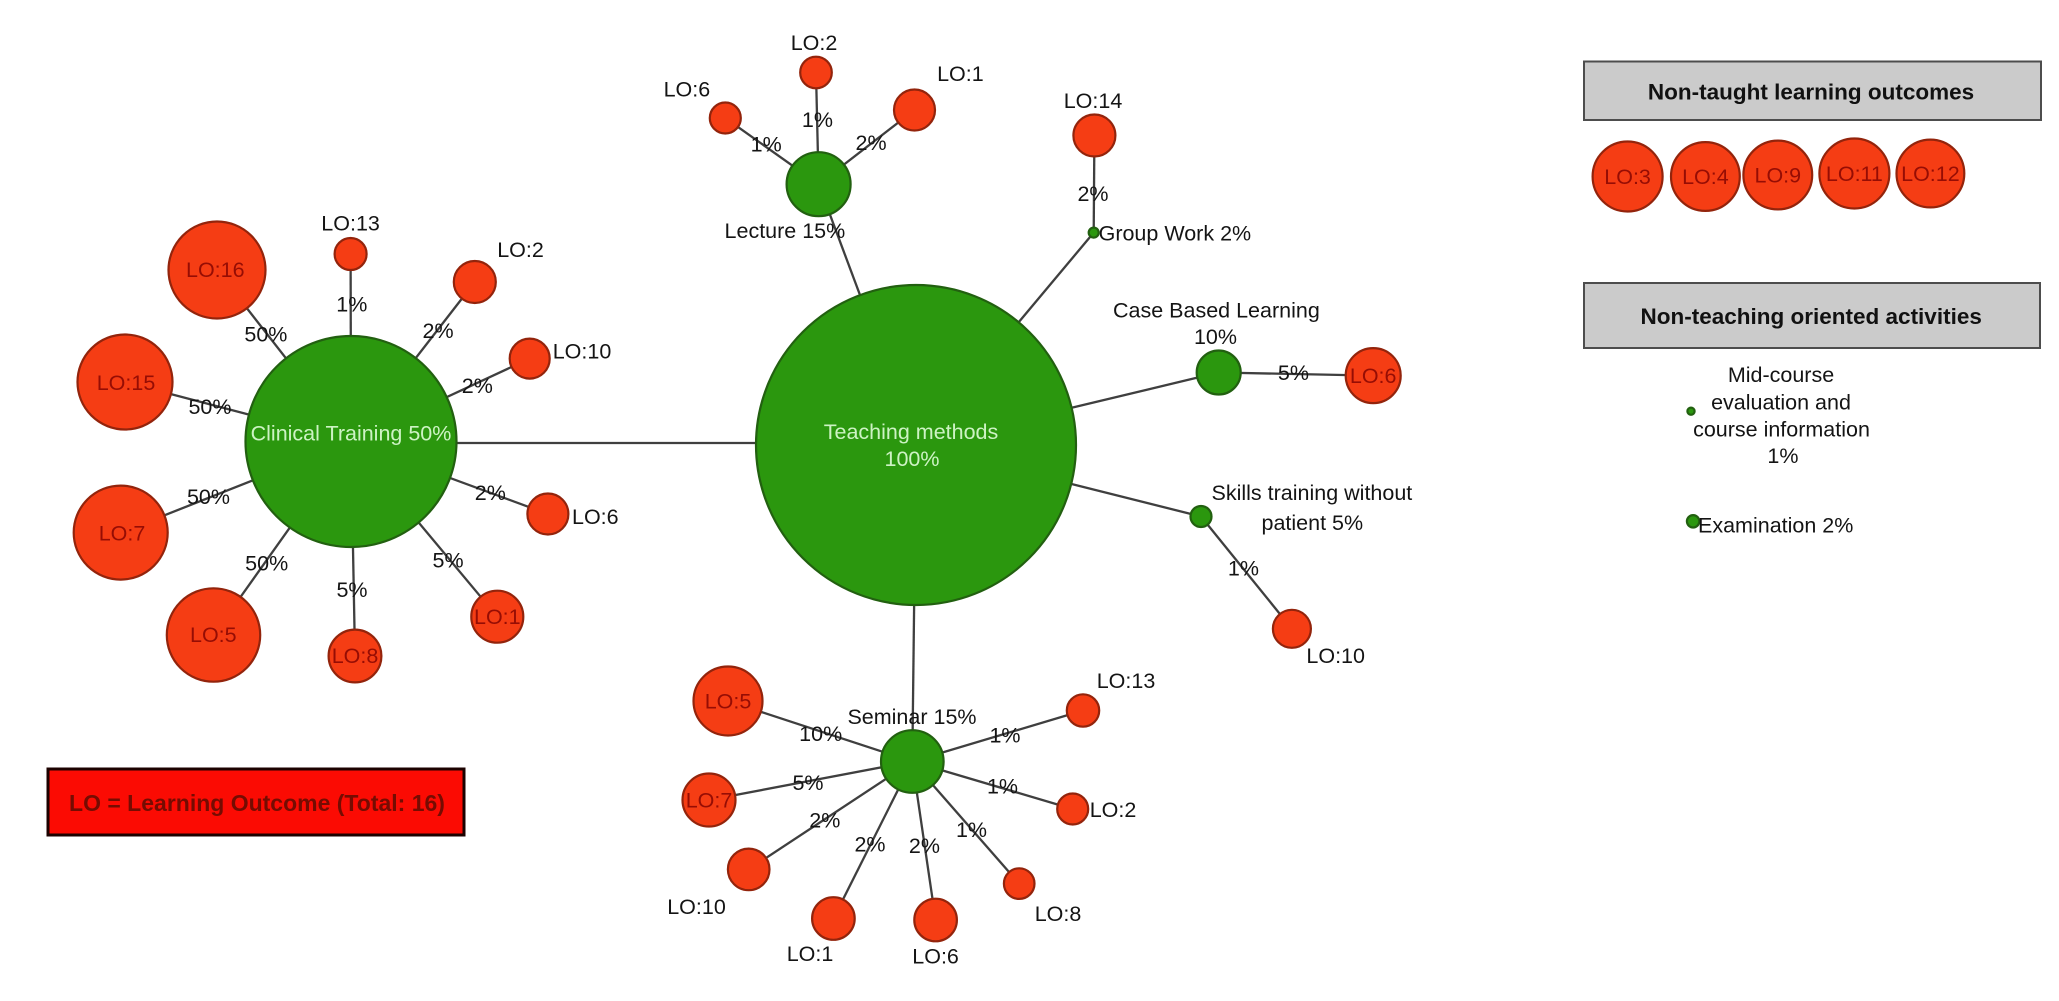  I want to click on svg-text: Mid-course, so click(1781, 375).